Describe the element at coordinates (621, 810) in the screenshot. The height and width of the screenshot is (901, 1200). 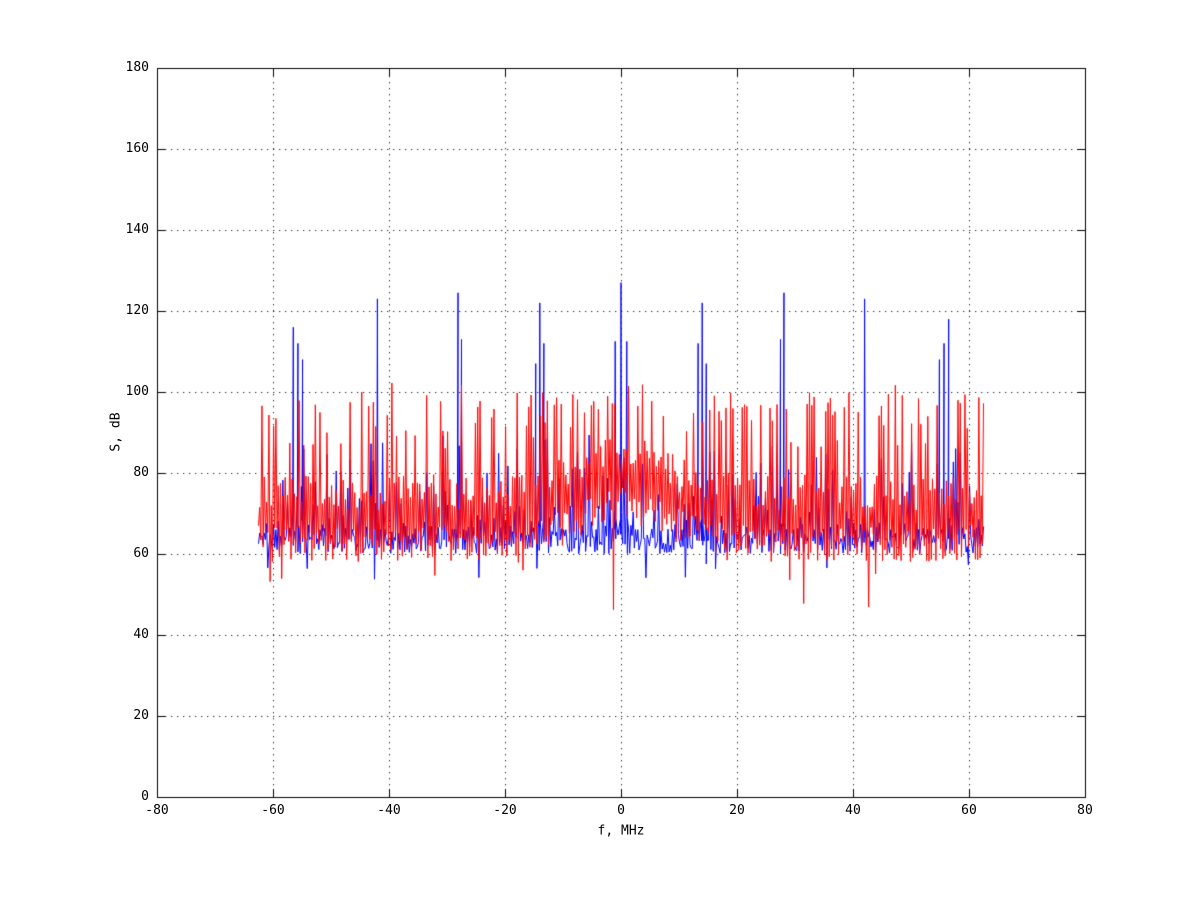
I see `x-tick-label: 0` at that location.